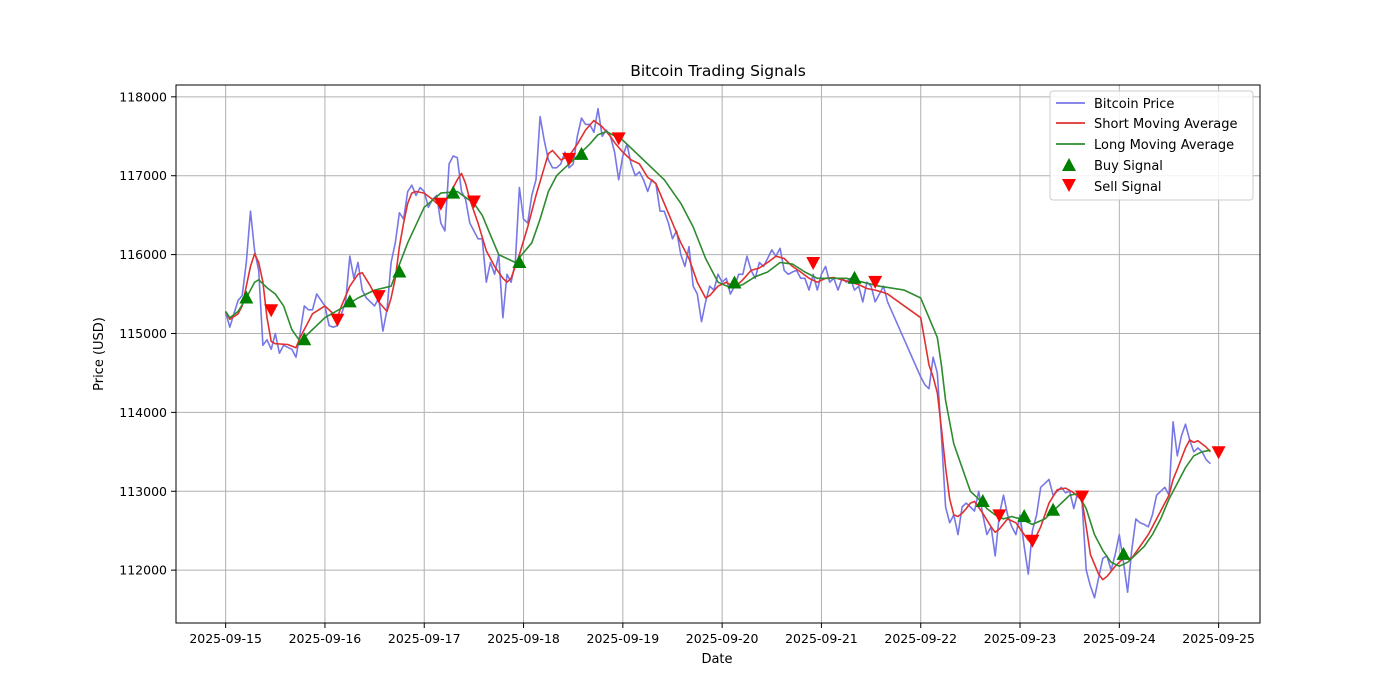 This screenshot has width=1400, height=700. Describe the element at coordinates (143, 570) in the screenshot. I see `y-tick-label: 112000` at that location.